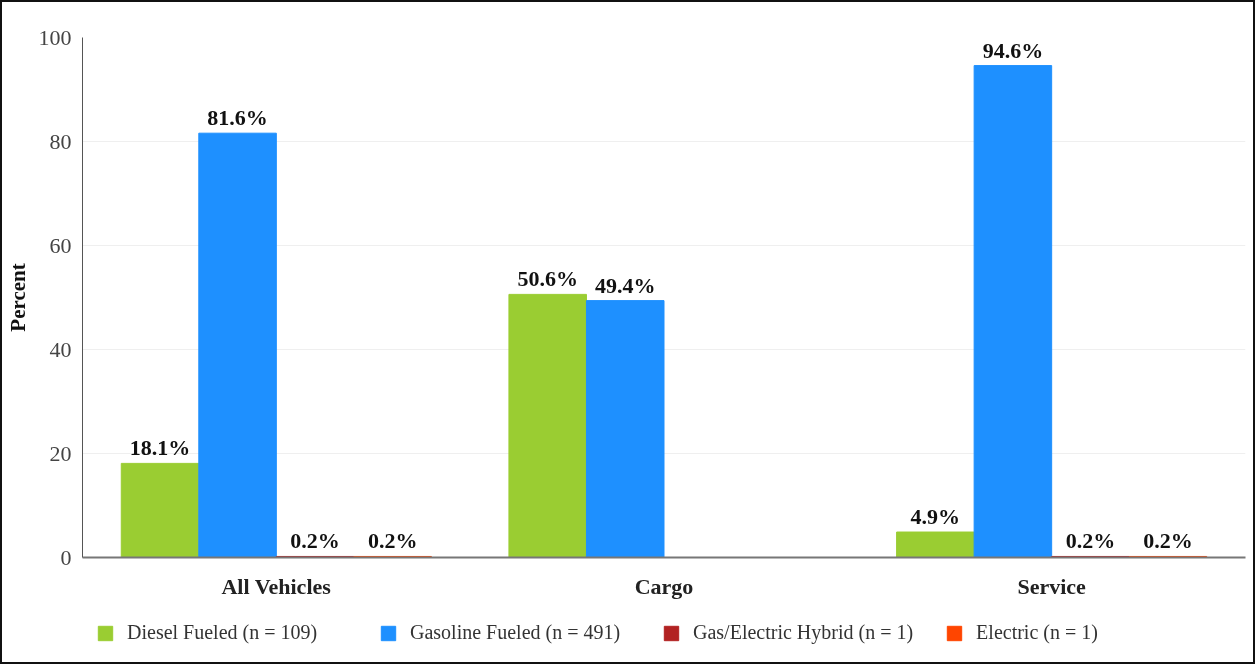 The width and height of the screenshot is (1255, 664). I want to click on x-tick-label: Service, so click(1052, 586).